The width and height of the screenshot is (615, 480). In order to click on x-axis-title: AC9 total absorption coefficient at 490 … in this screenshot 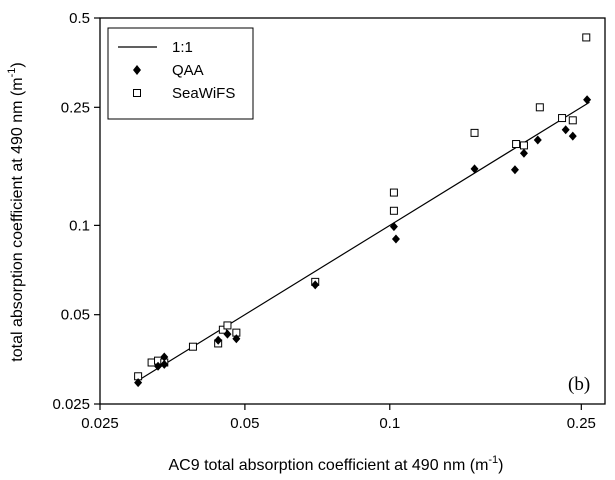, I will do `click(336, 464)`.